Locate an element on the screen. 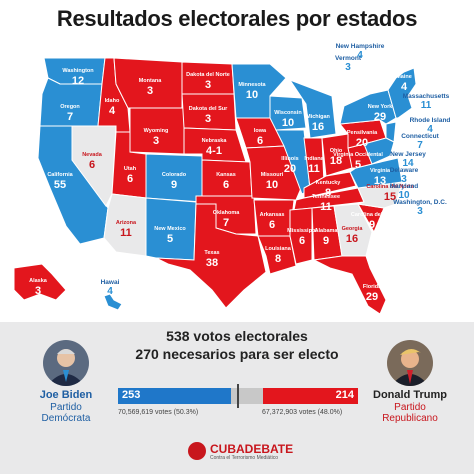 This screenshot has width=474, height=474. state-votes-indiana: 11 is located at coordinates (314, 169).